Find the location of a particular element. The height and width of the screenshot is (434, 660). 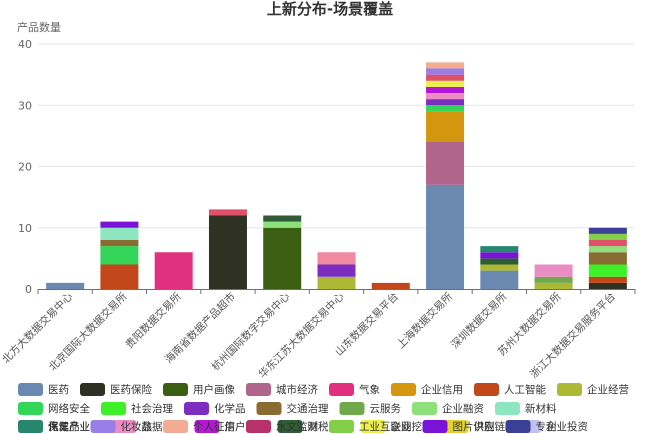

y-tick-label: 20 is located at coordinates (25, 167).